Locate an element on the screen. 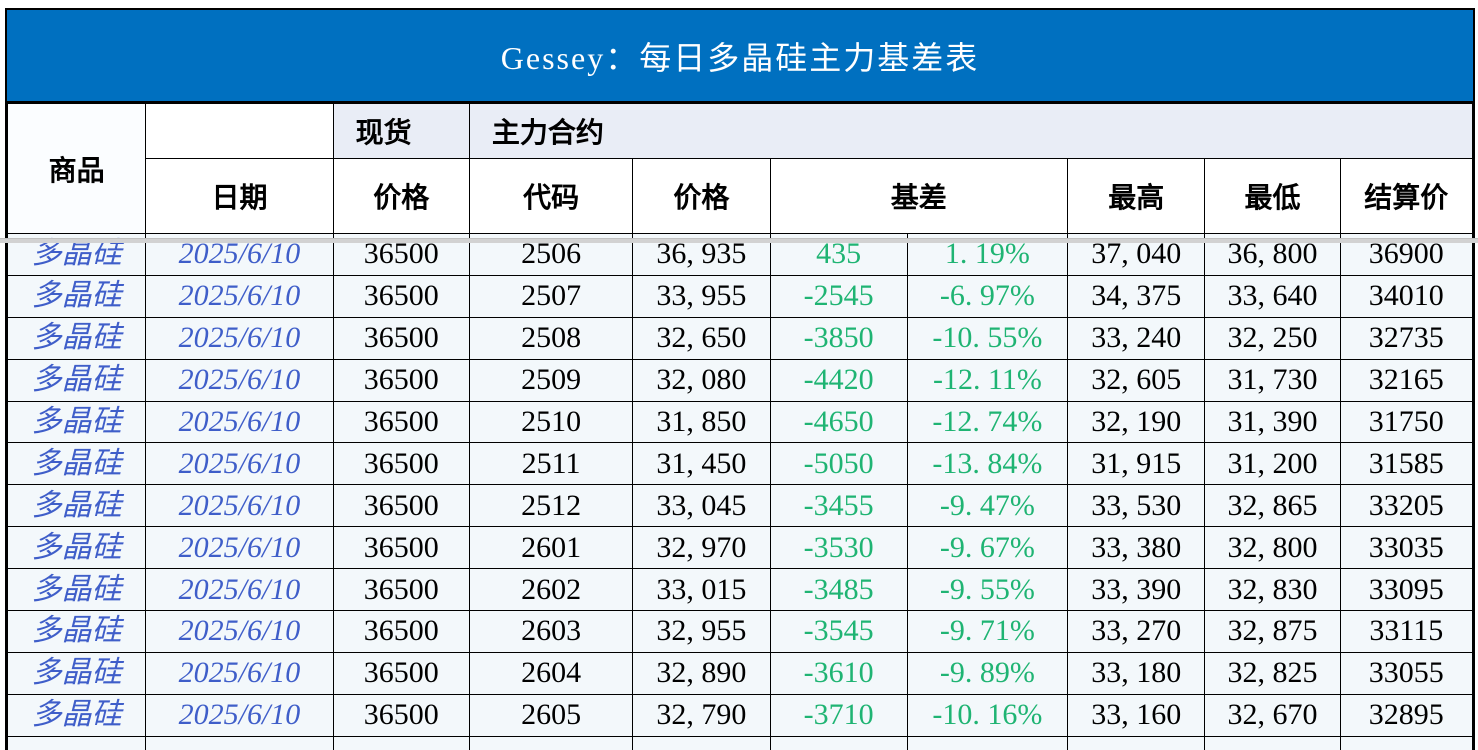 The image size is (1478, 750). cell-settlement: 31585 is located at coordinates (1406, 464).